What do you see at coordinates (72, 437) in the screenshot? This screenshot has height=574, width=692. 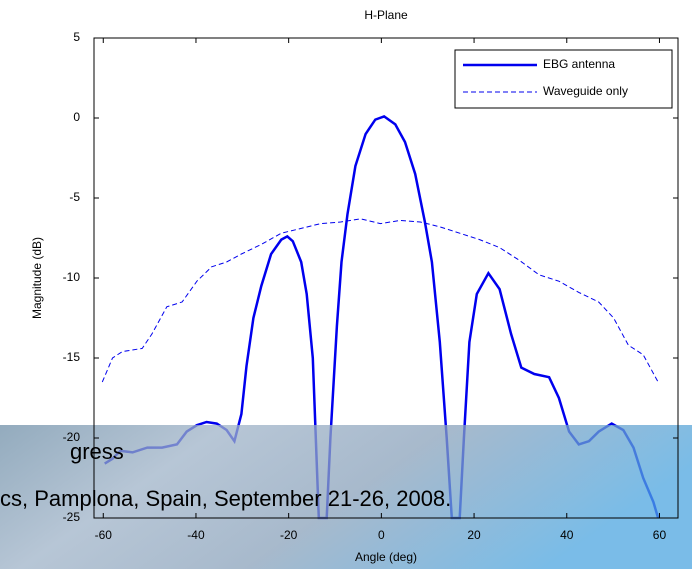 I see `y-tick-label: -20` at bounding box center [72, 437].